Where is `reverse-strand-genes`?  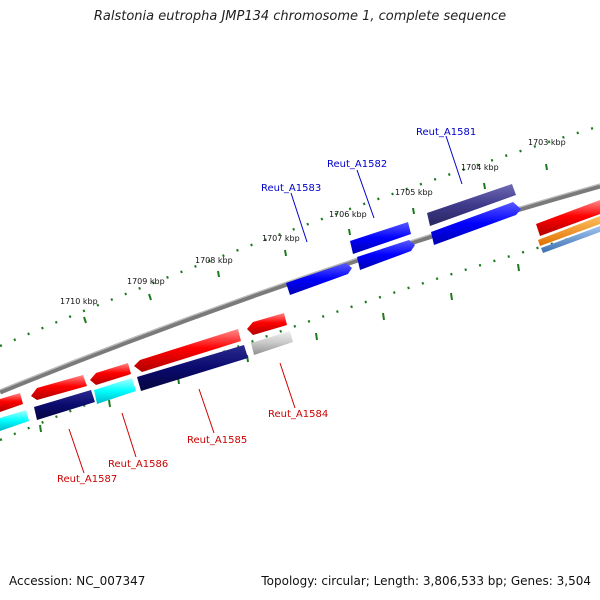
reverse-strand-genes is located at coordinates (146, 372).